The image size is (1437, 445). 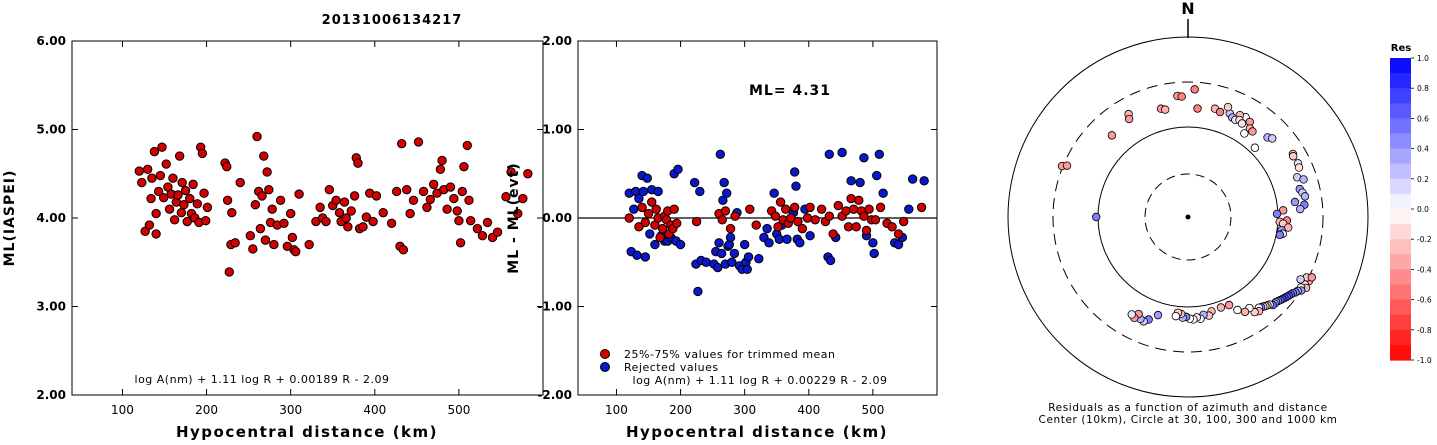 What do you see at coordinates (554, 307) in the screenshot?
I see `panel2-ytick-label: -1.00` at bounding box center [554, 307].